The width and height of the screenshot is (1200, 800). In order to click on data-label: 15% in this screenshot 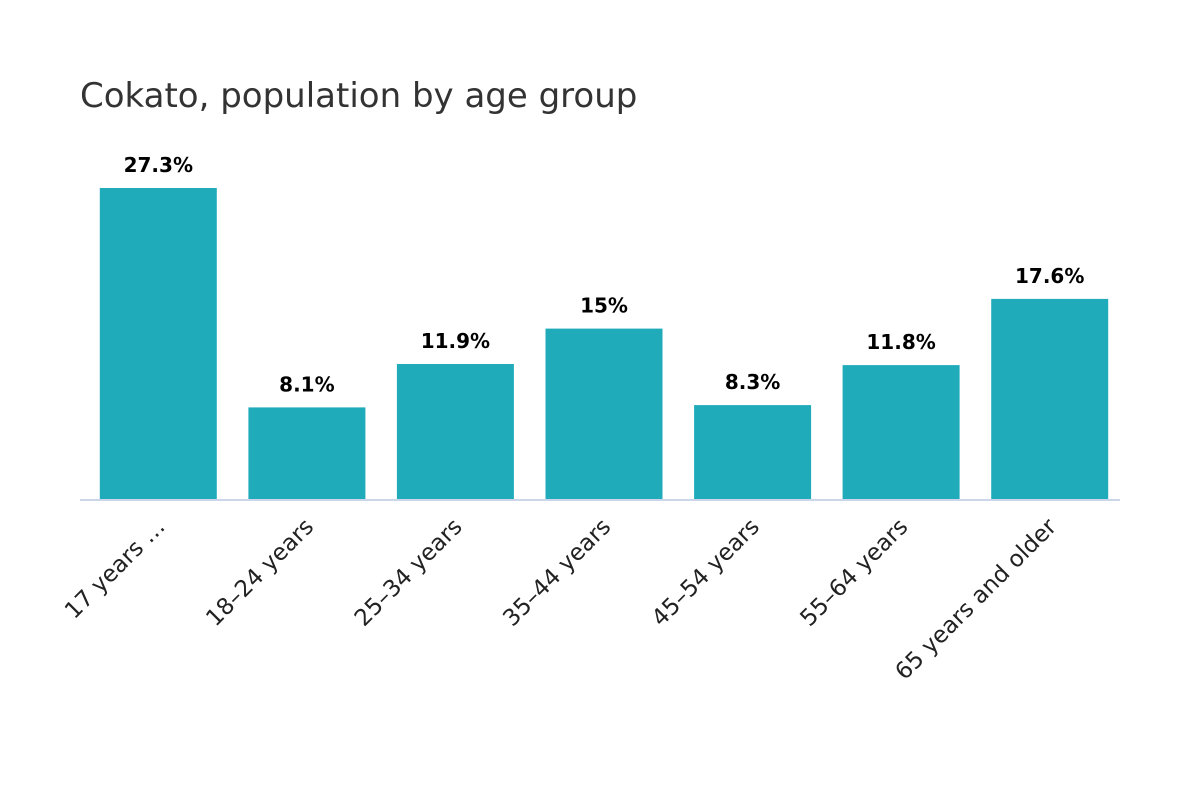, I will do `click(604, 306)`.